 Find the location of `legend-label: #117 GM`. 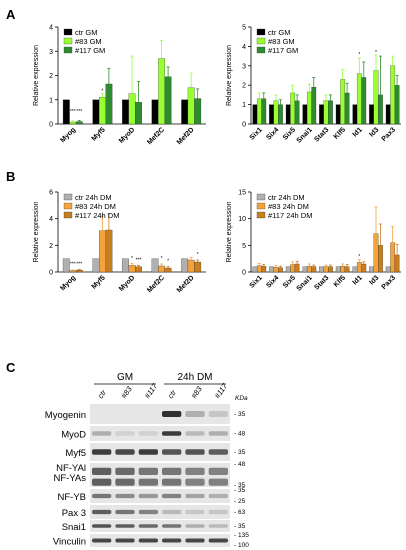

legend-label: #117 GM is located at coordinates (283, 50).